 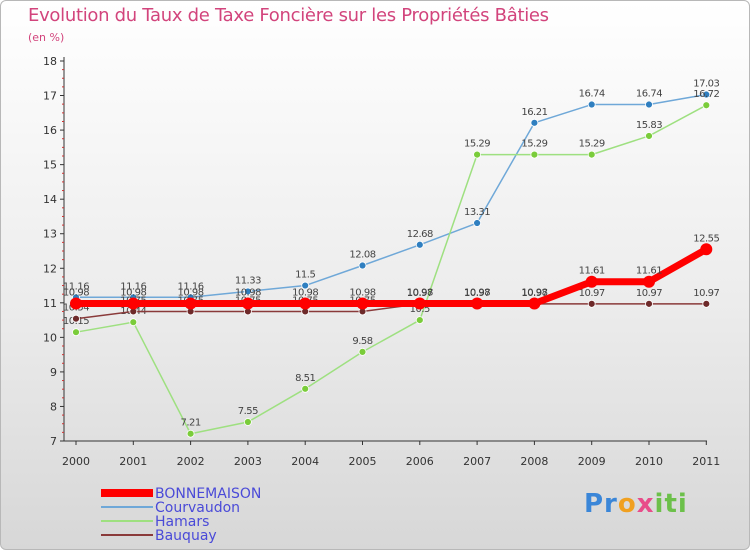 I want to click on x-tick-label: 2001, so click(x=133, y=461).